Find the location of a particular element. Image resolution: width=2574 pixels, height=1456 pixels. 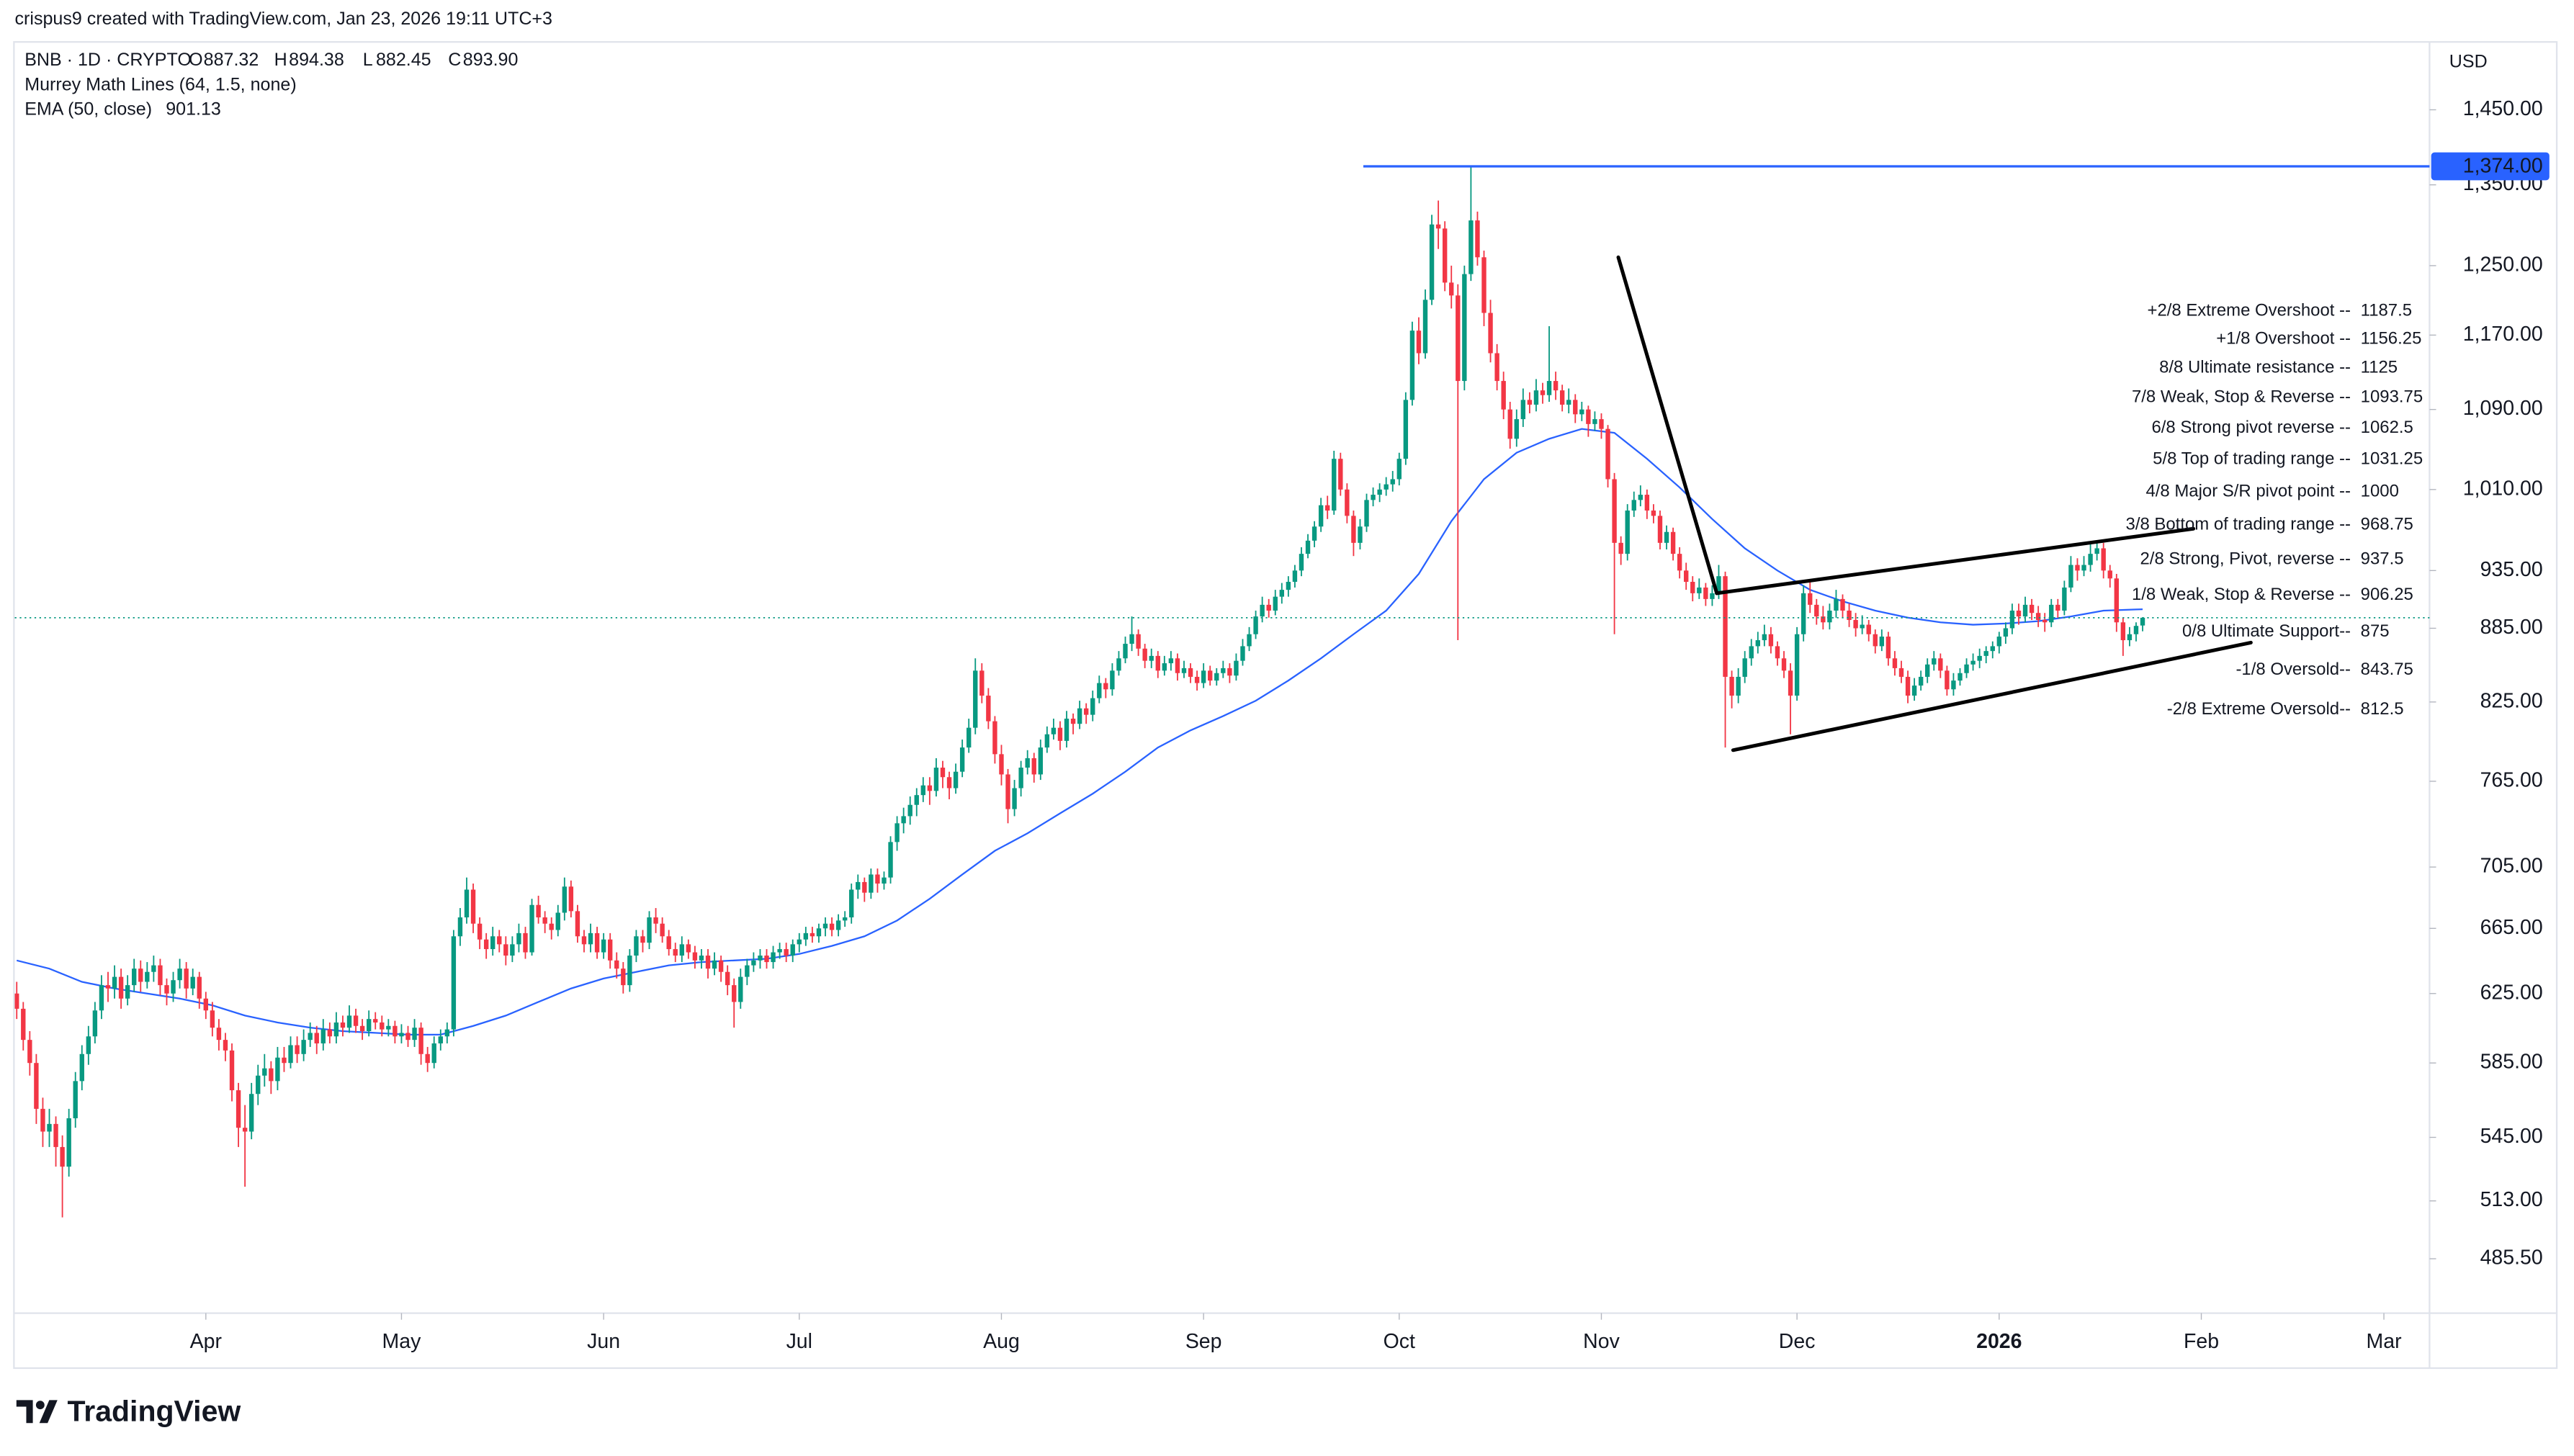

ema-value: 901.13 is located at coordinates (193, 109).